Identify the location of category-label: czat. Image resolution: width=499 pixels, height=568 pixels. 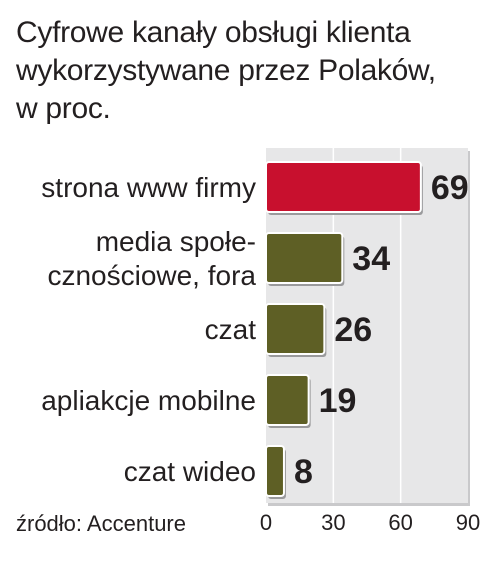
(231, 329).